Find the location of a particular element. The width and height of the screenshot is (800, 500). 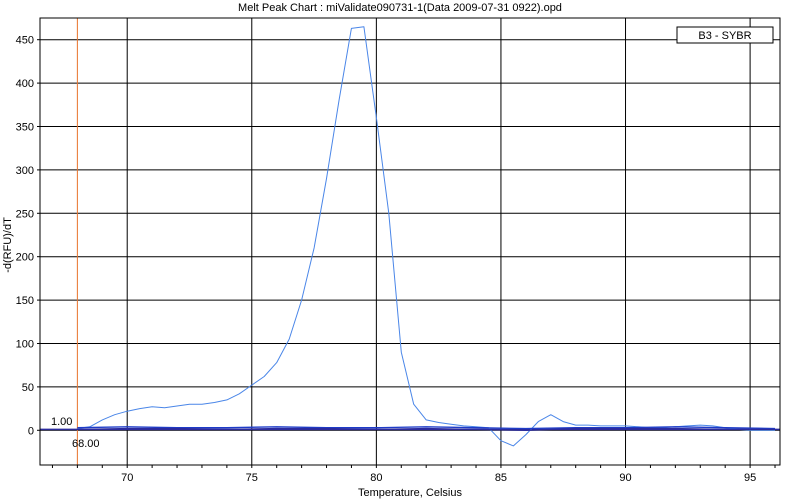

y-tick-label: 150 is located at coordinates (25, 301).